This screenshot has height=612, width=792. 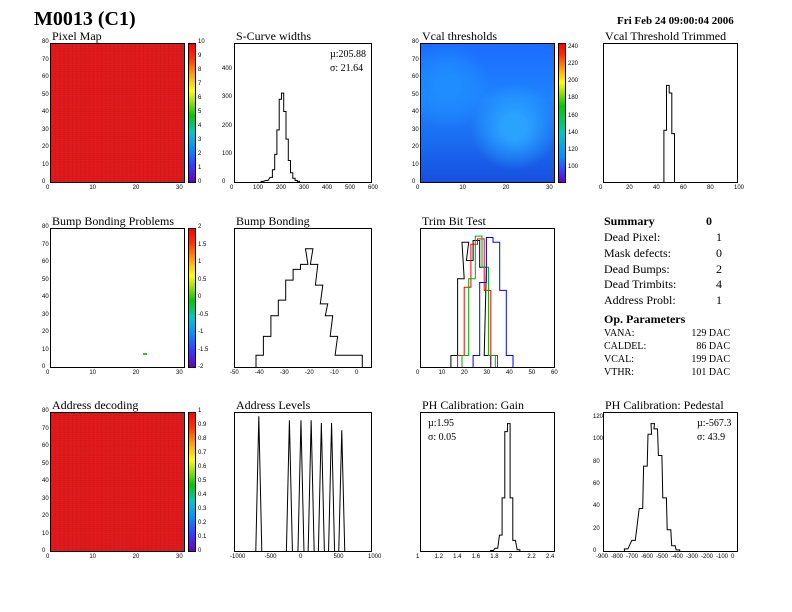 I want to click on address-dec-cbar-ytick: 0, so click(x=200, y=551).